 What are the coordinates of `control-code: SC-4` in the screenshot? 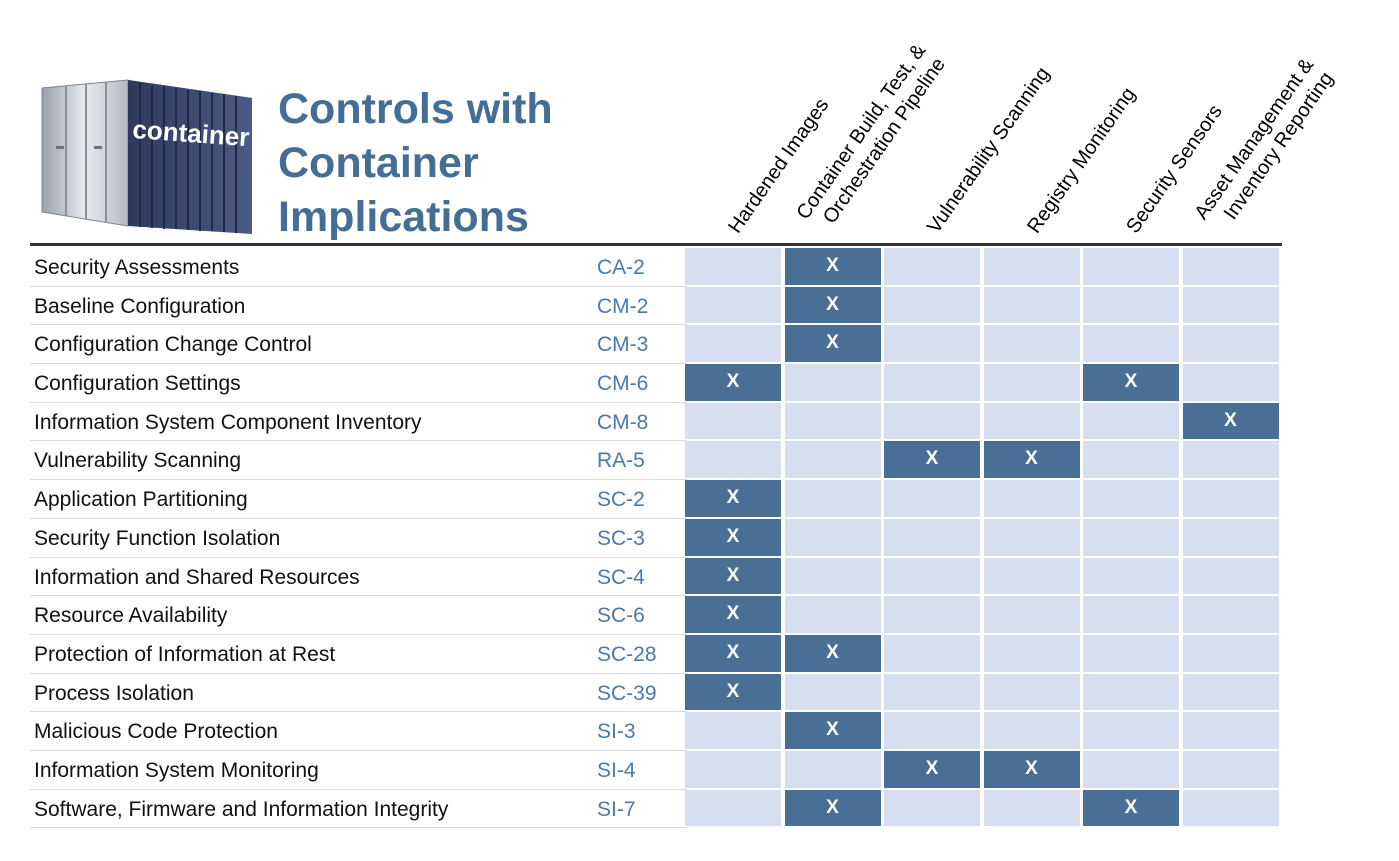 It's located at (621, 577).